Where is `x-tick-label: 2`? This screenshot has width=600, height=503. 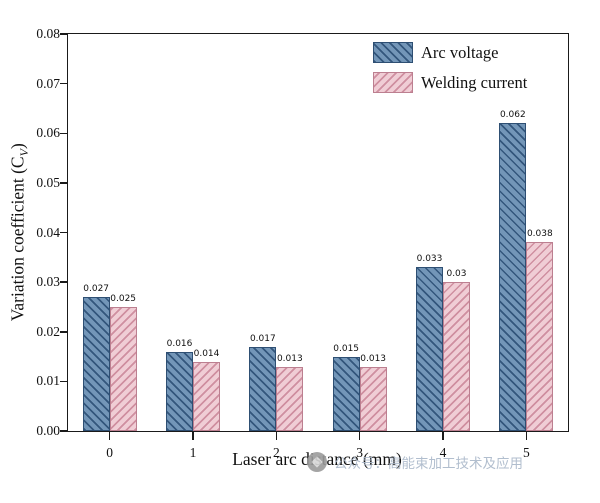 x-tick-label: 2 is located at coordinates (276, 452).